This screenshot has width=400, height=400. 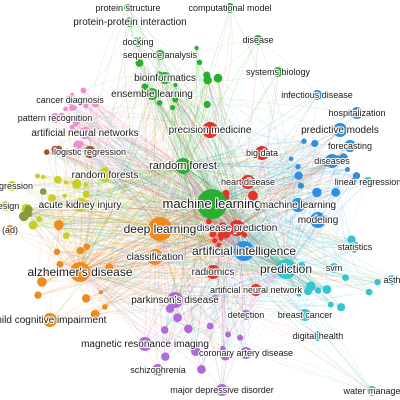 I want to click on node-label-regression: regression, so click(x=16, y=186).